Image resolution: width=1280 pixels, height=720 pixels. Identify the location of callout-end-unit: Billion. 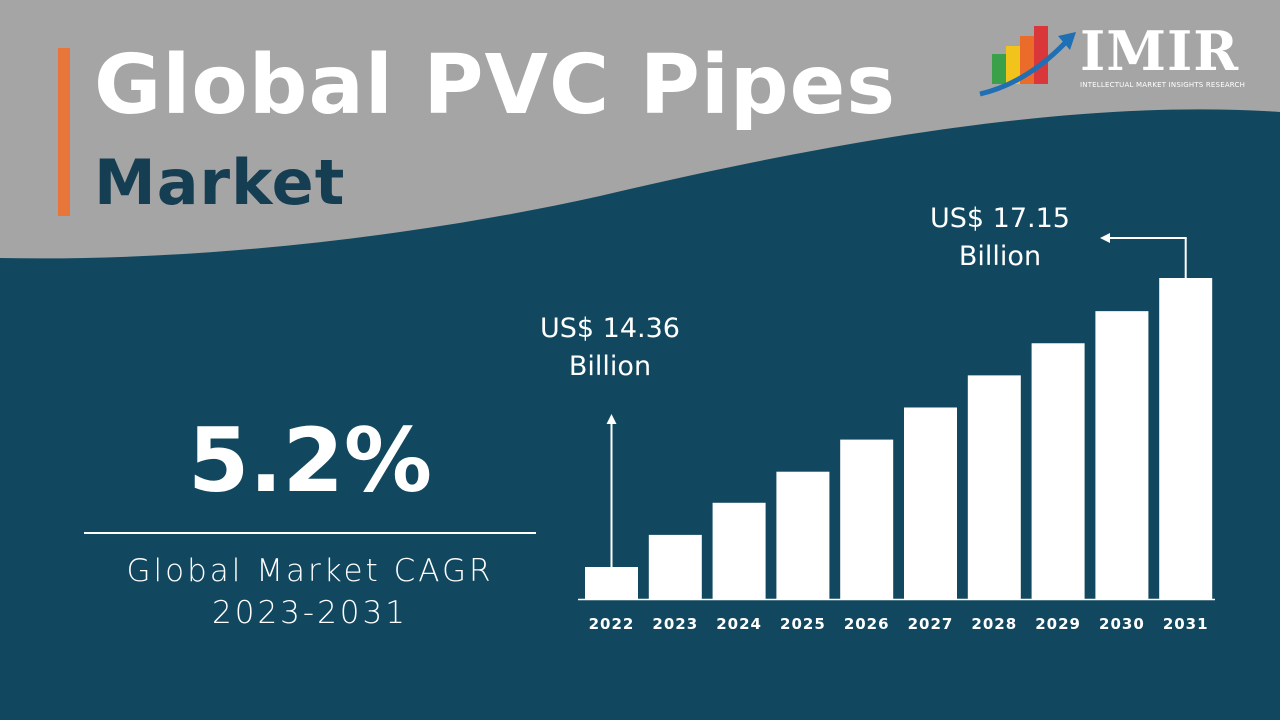
(1000, 256).